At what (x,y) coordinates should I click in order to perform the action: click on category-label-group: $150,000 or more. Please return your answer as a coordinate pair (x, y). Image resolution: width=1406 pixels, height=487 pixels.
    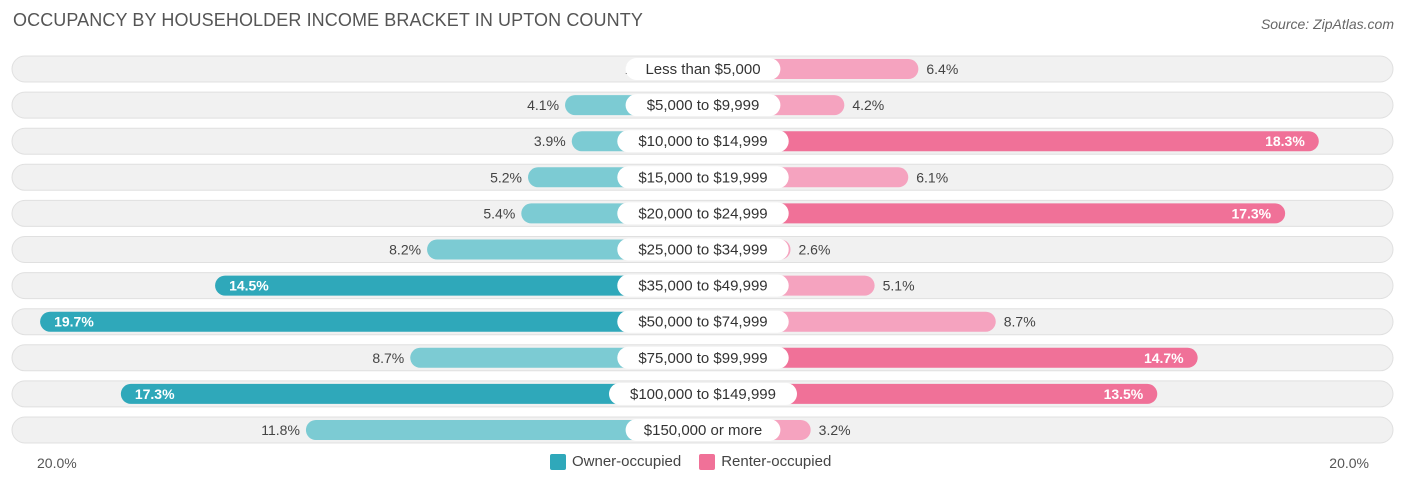
    Looking at the image, I should click on (703, 430).